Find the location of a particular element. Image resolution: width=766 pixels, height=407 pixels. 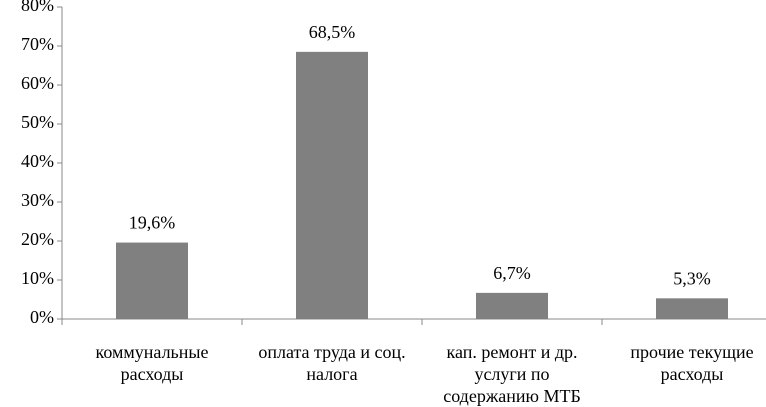

value-label: 5,3% is located at coordinates (692, 278).